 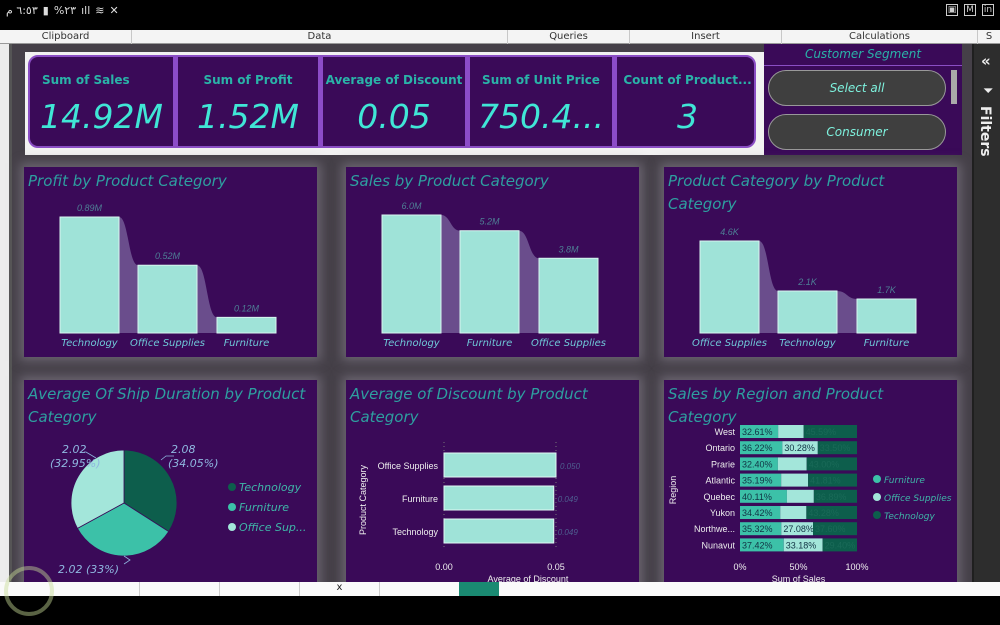 What do you see at coordinates (444, 567) in the screenshot?
I see `x-tick-label: 0.00` at bounding box center [444, 567].